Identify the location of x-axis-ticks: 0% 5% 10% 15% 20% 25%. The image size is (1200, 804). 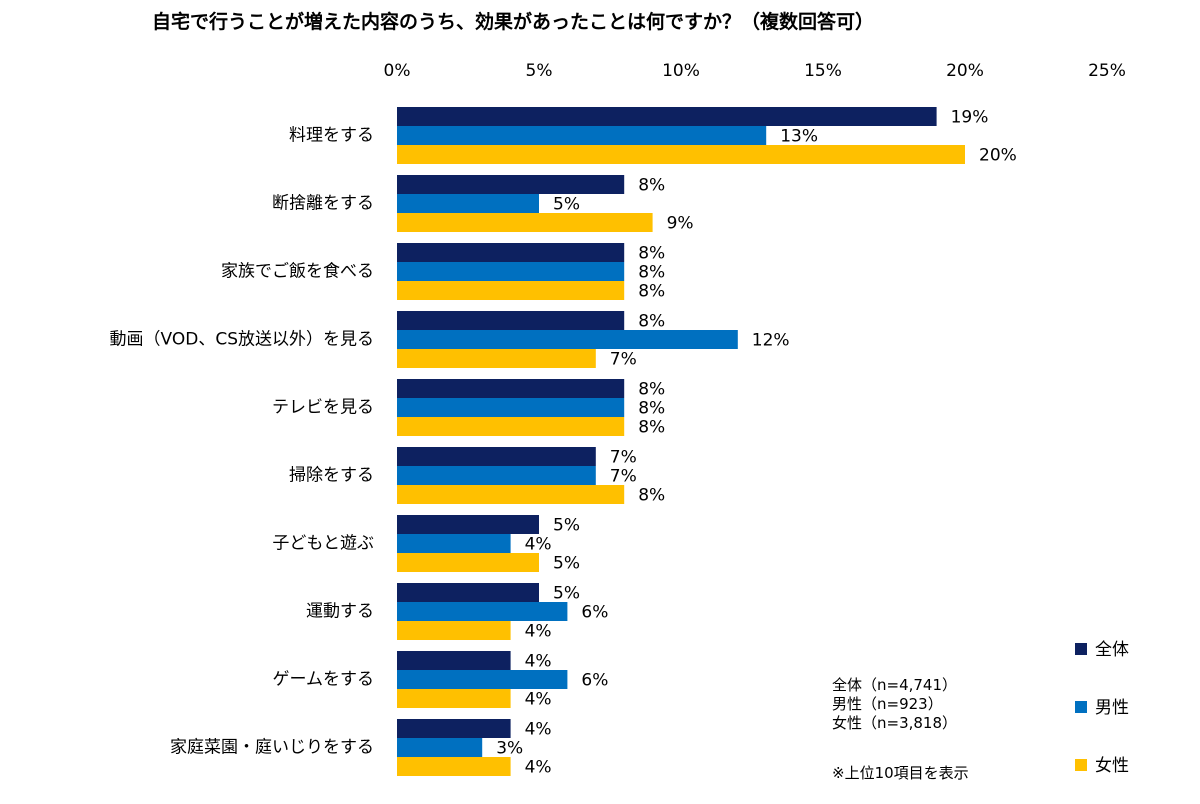
(755, 71).